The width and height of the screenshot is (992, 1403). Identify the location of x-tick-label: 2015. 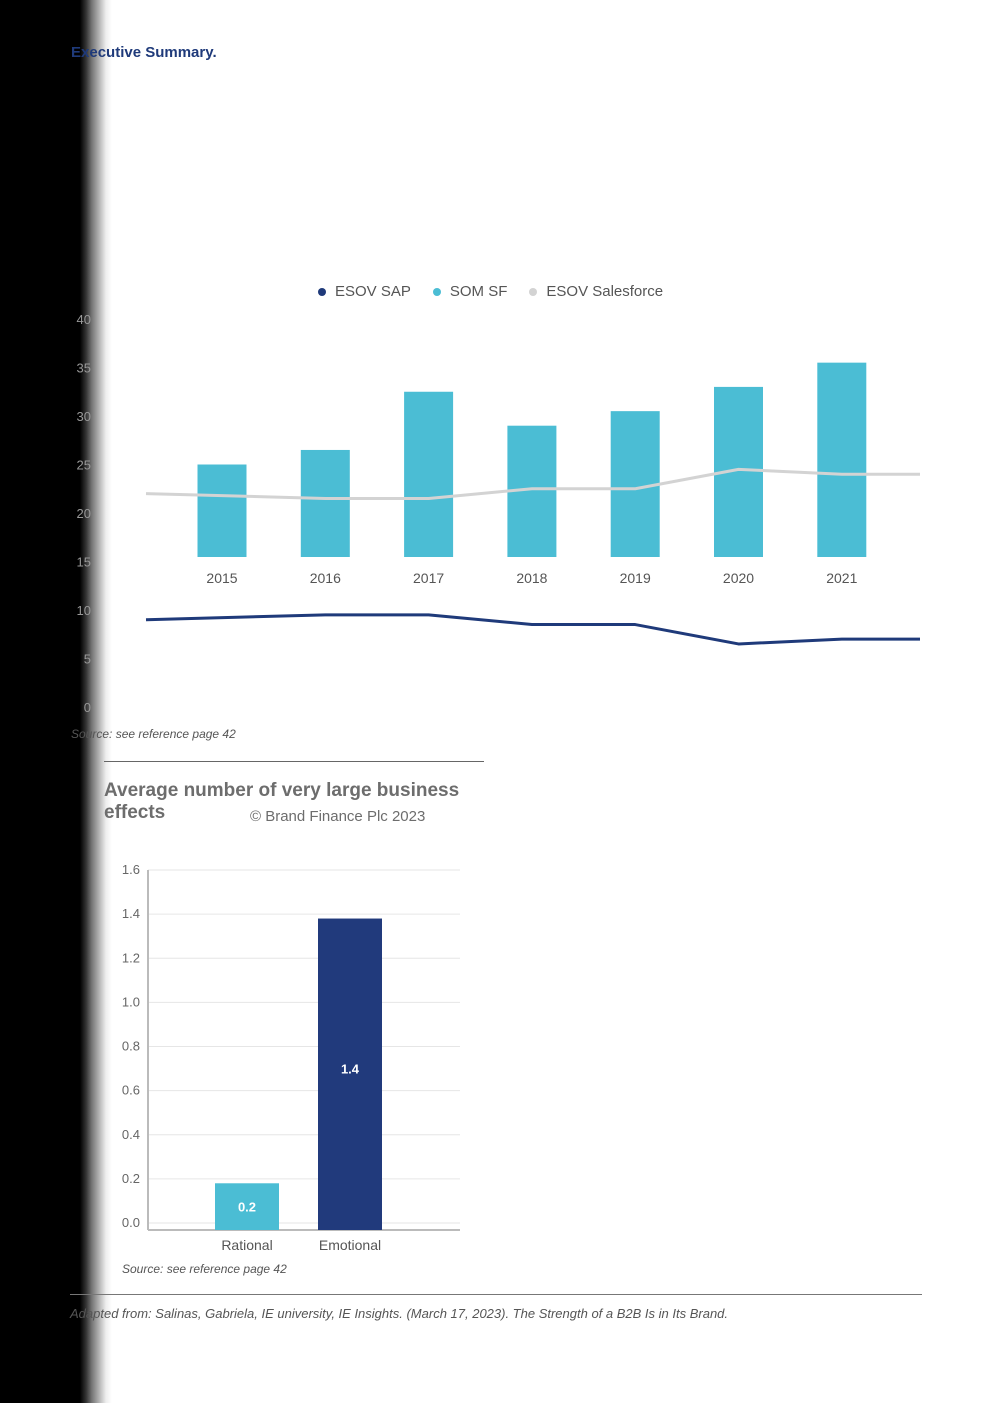
(221, 578).